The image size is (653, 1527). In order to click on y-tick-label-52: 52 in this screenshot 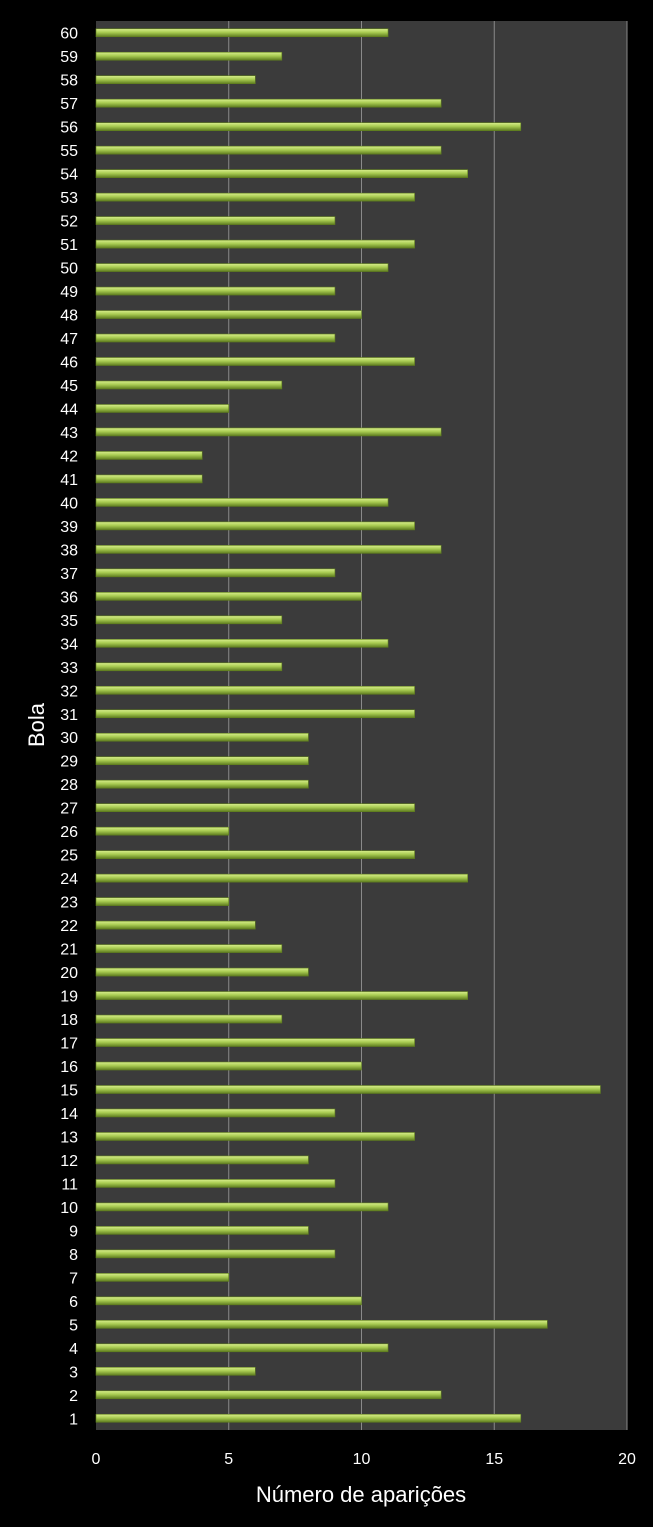, I will do `click(69, 222)`.